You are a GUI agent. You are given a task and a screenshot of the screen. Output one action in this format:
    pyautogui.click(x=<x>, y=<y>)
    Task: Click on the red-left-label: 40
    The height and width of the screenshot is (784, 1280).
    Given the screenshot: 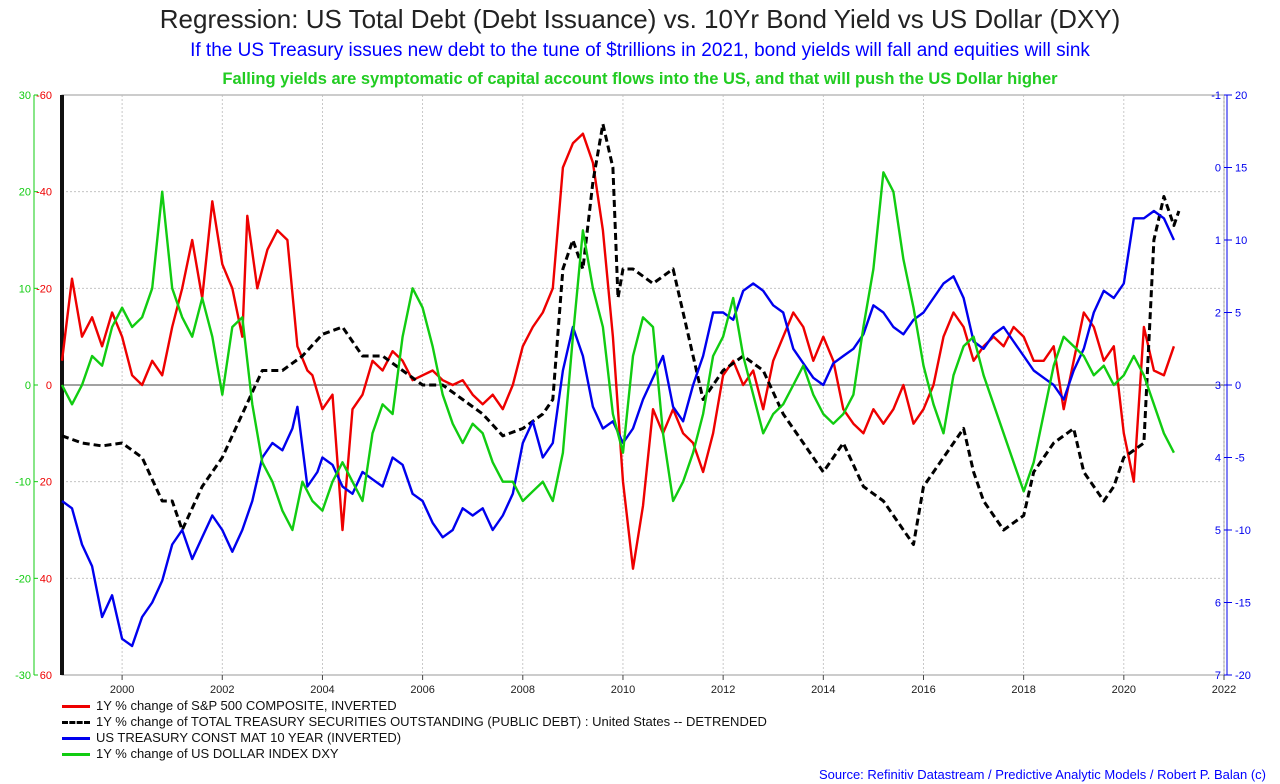 What is the action you would take?
    pyautogui.click(x=46, y=579)
    